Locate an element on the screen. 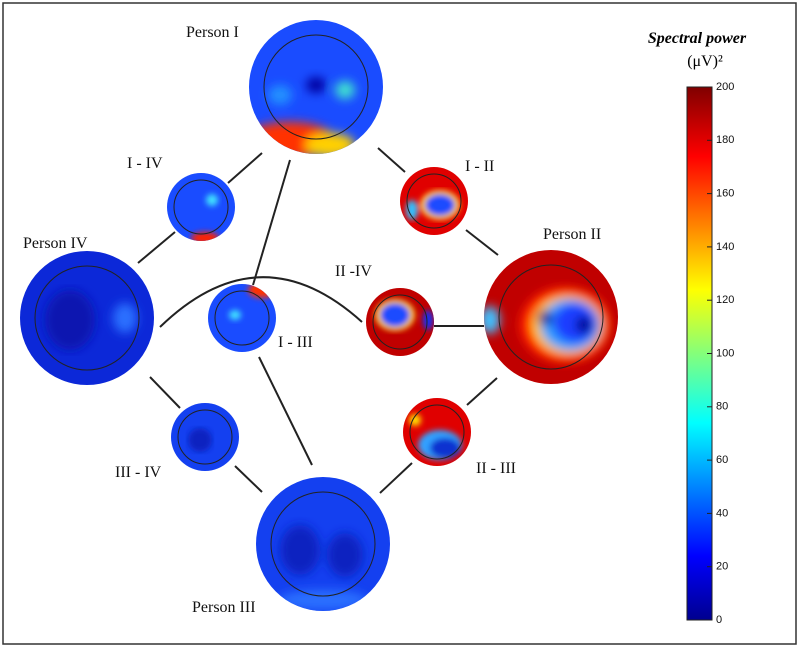 This screenshot has width=800, height=648. tick-label: 80 is located at coordinates (722, 407).